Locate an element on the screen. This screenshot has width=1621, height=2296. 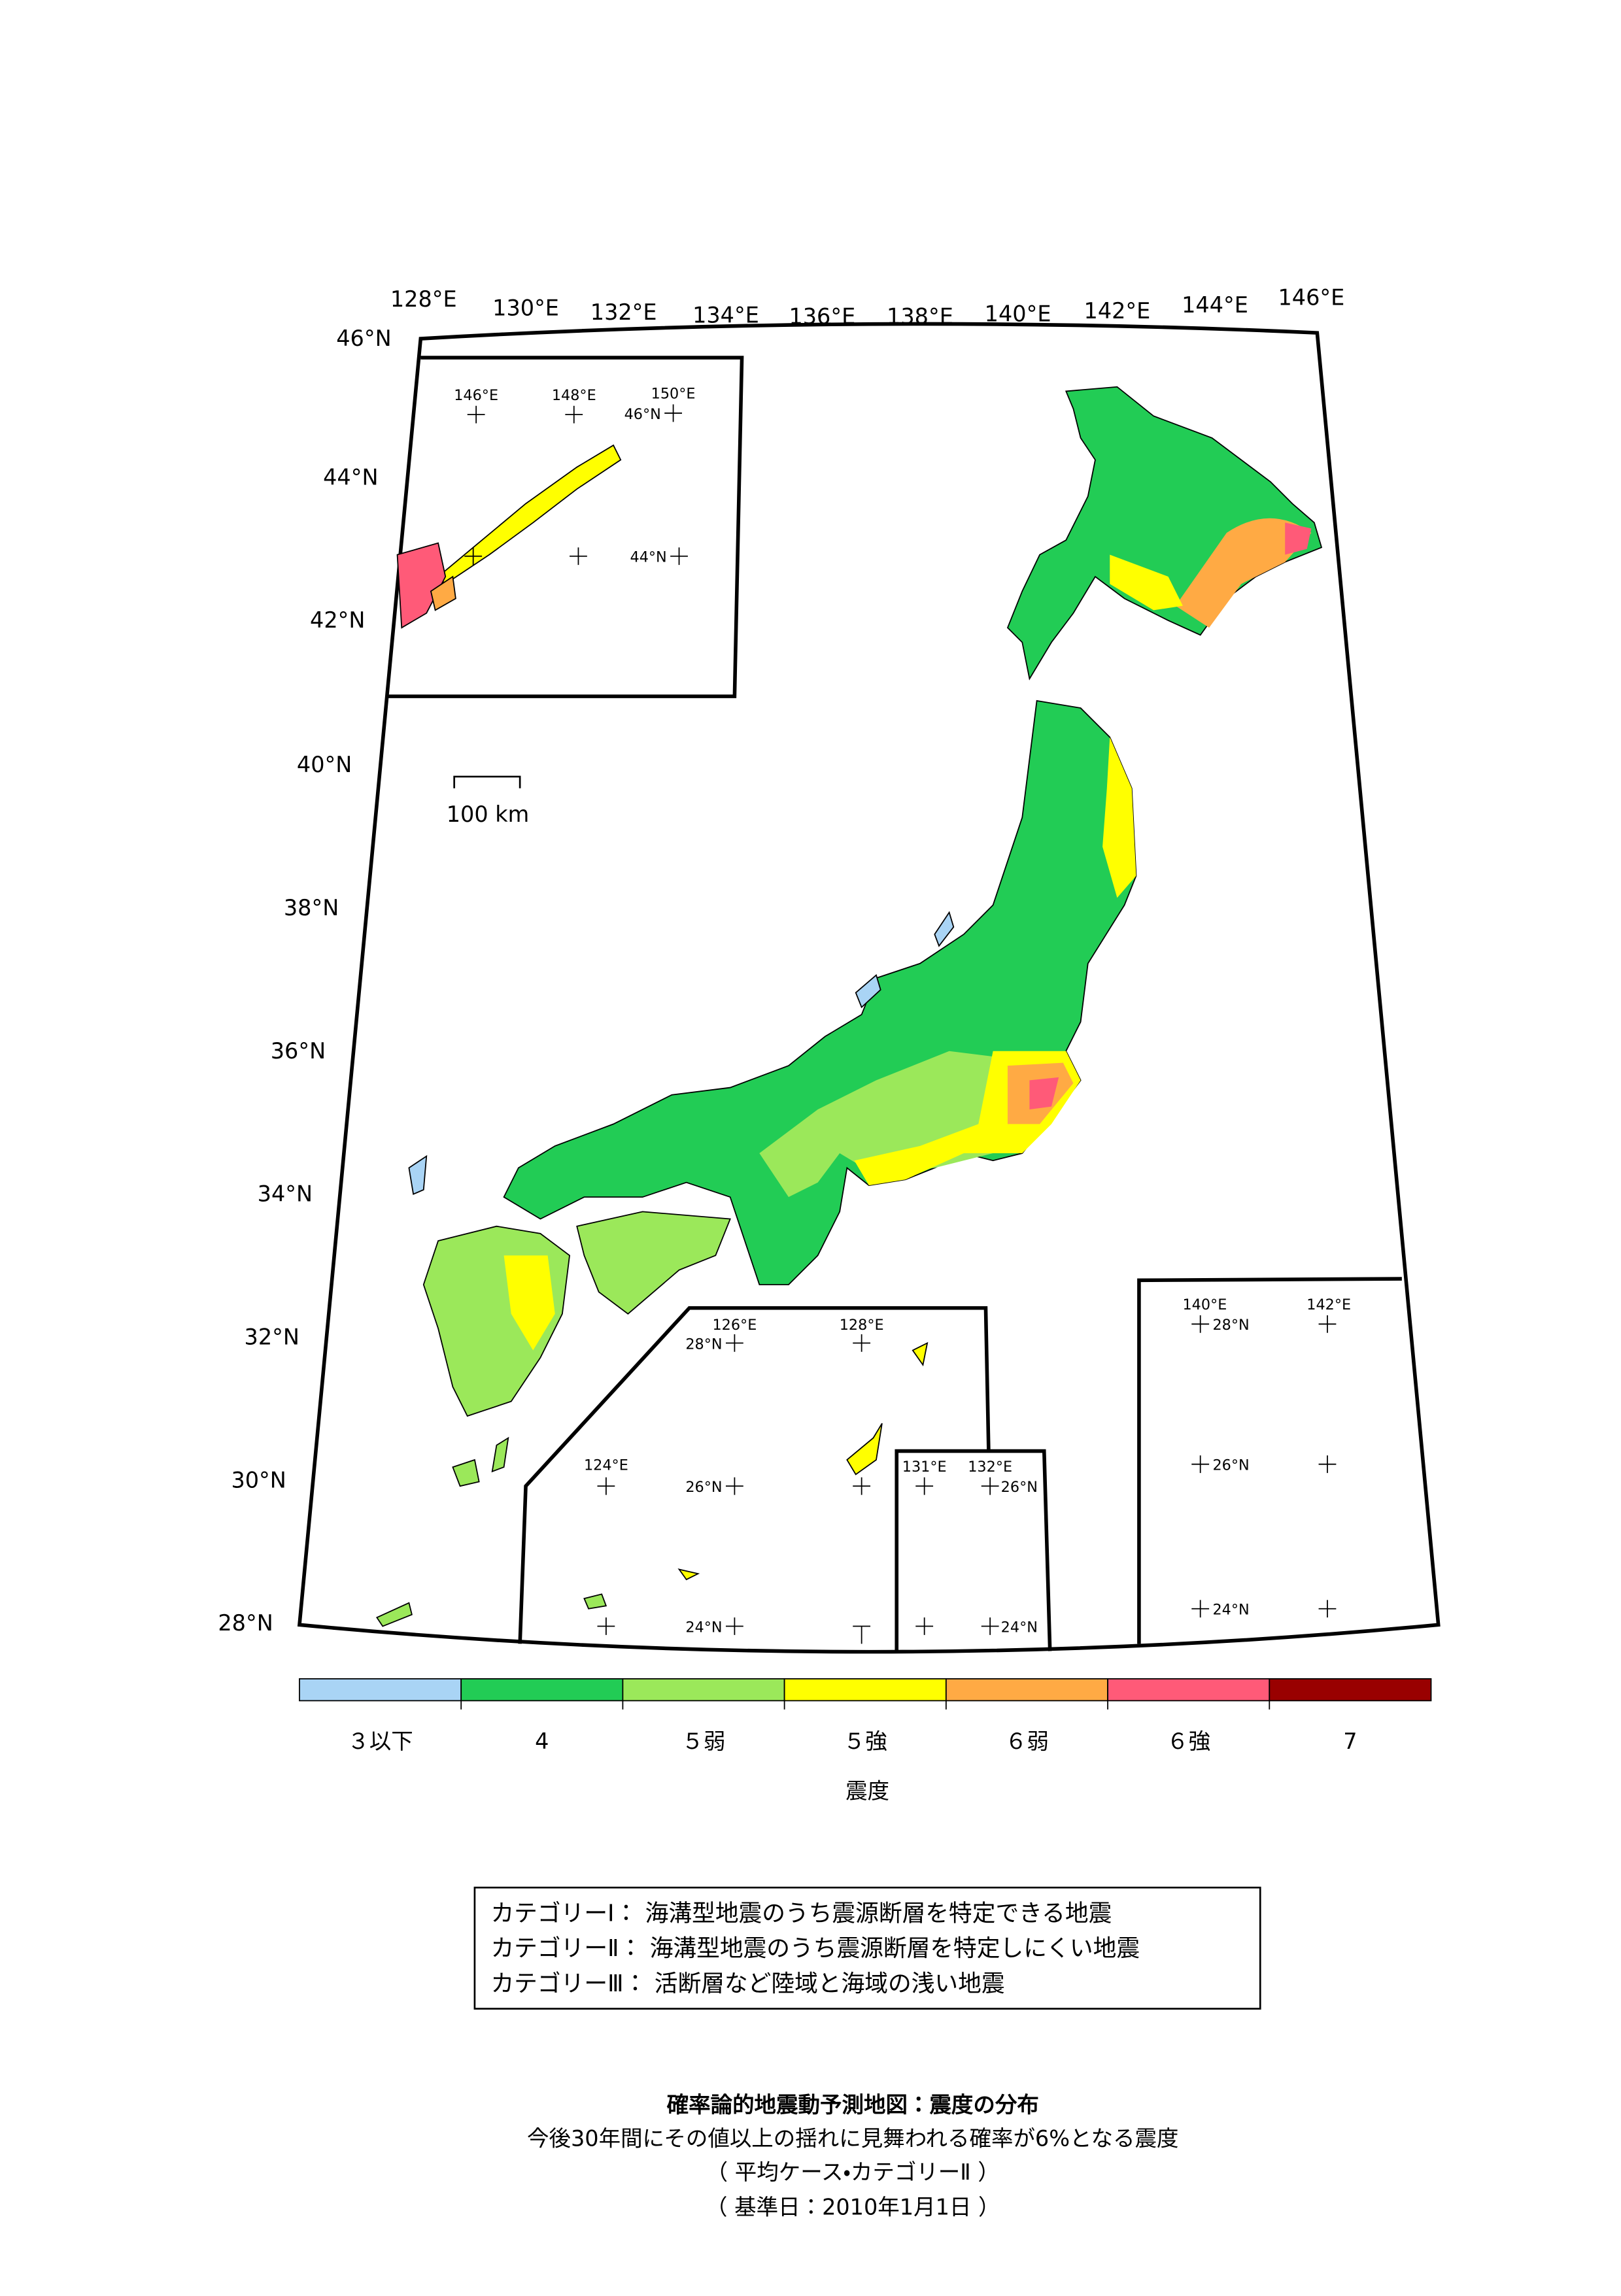
inset-label: 131°E is located at coordinates (924, 1467).